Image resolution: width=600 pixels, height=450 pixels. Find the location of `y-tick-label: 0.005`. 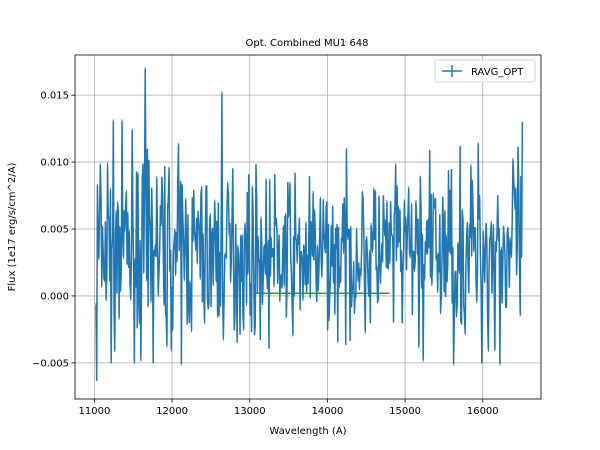

y-tick-label: 0.005 is located at coordinates (54, 230).